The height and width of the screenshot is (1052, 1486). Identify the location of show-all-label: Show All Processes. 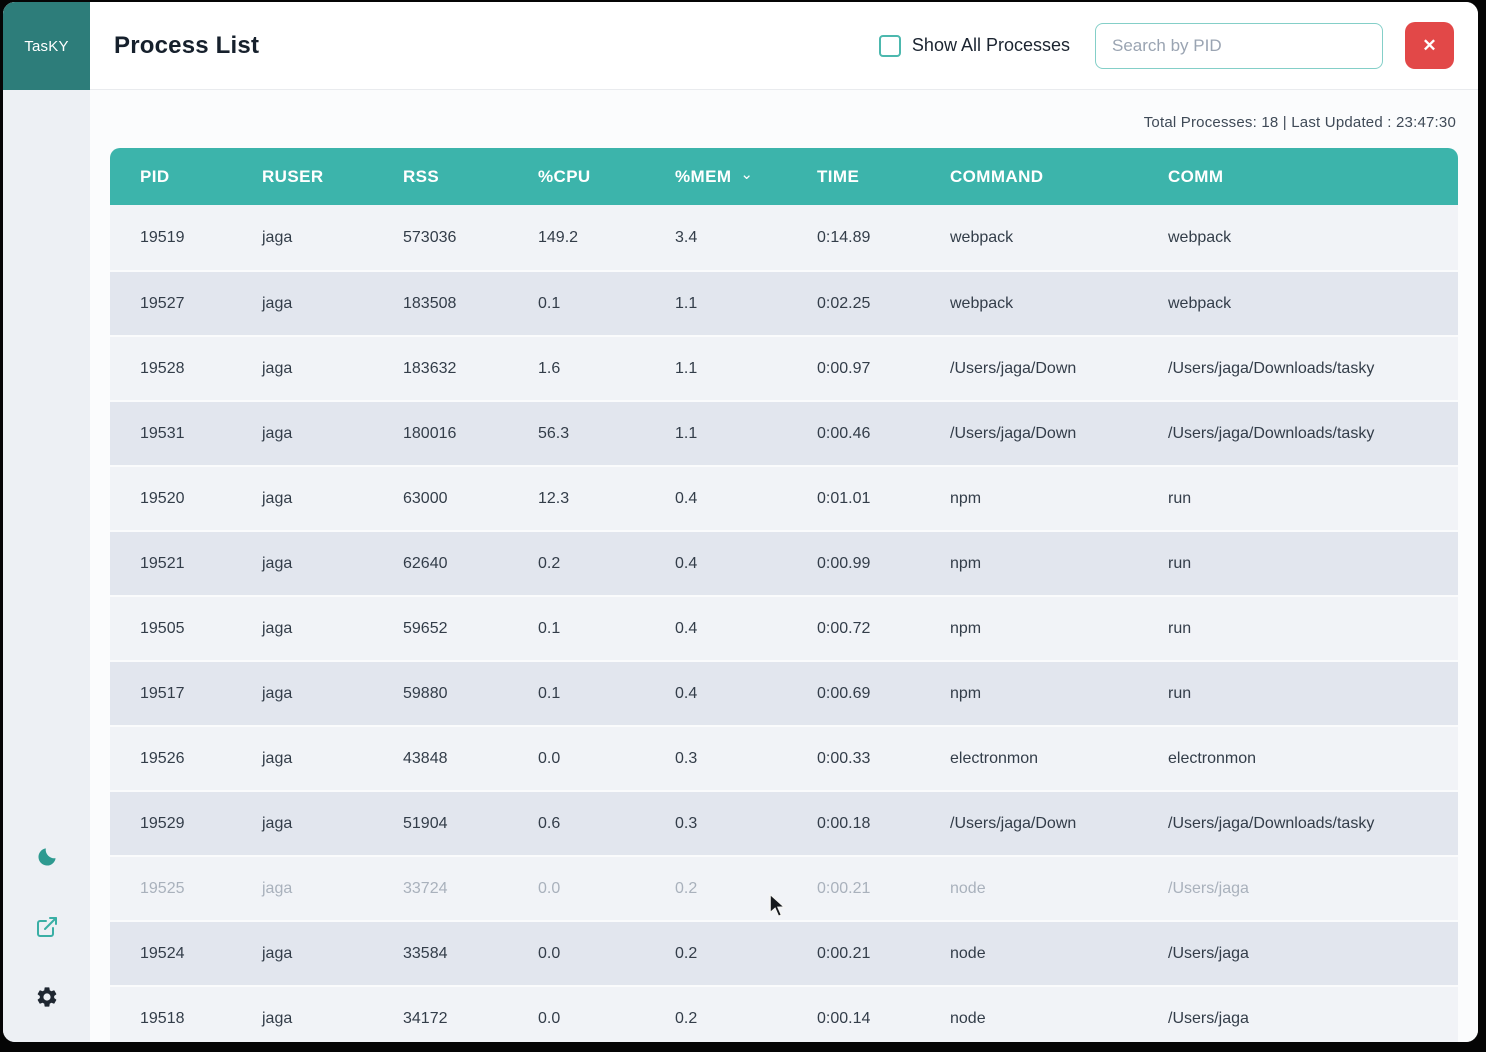
(990, 45).